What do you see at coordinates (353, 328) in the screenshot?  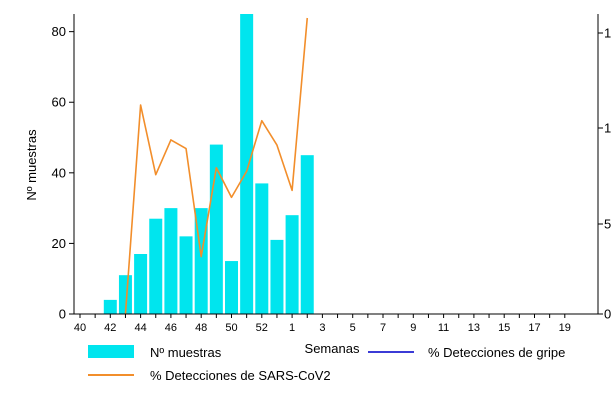 I see `x-tick-label: 5` at bounding box center [353, 328].